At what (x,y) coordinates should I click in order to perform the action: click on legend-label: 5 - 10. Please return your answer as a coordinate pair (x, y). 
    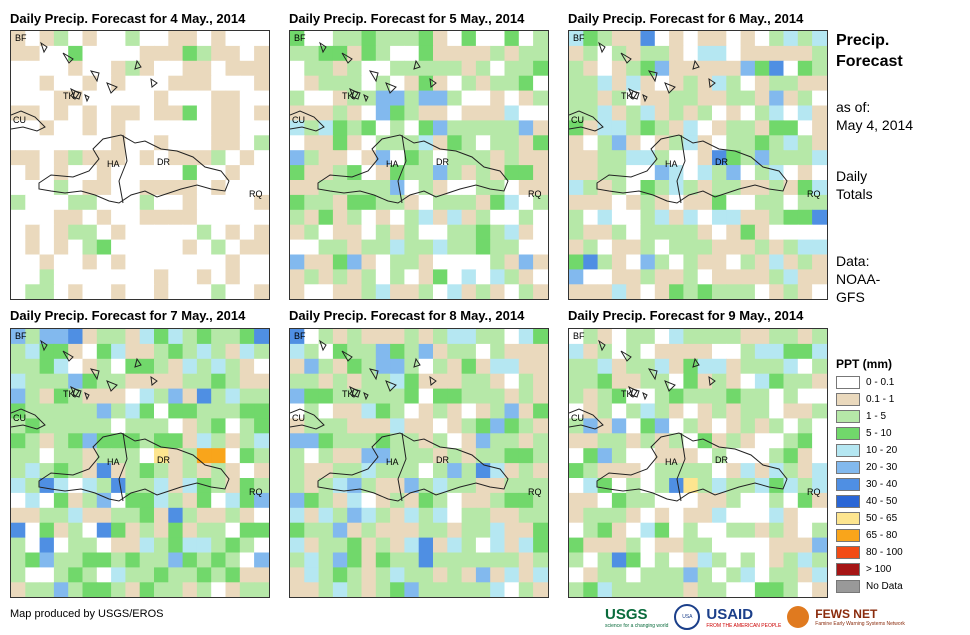
    Looking at the image, I should click on (879, 433).